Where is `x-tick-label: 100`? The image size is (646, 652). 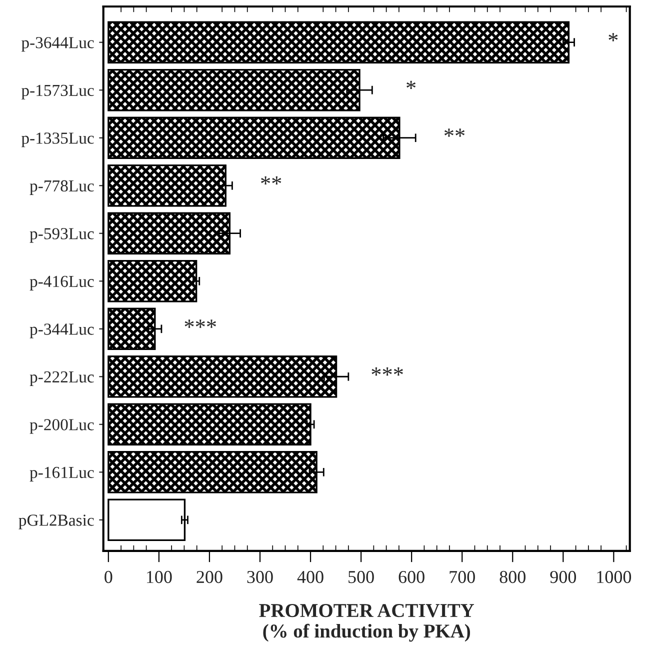
x-tick-label: 100 is located at coordinates (159, 577).